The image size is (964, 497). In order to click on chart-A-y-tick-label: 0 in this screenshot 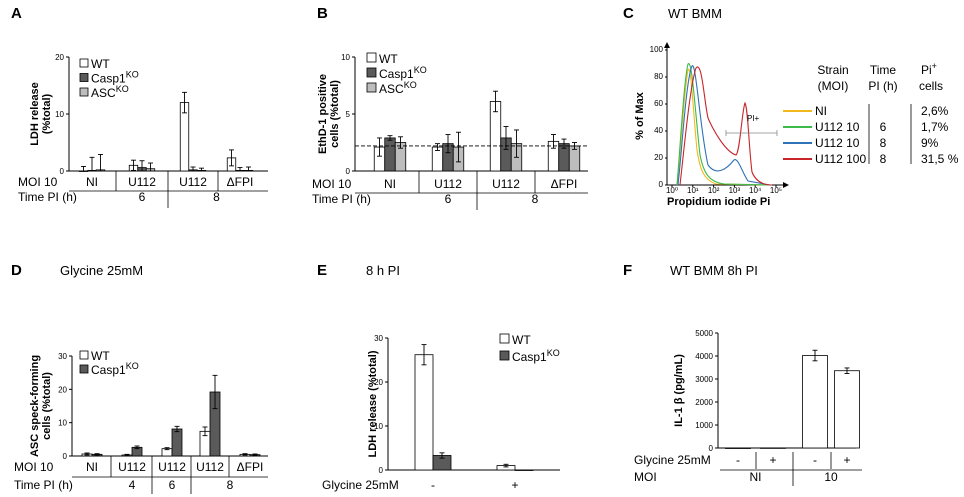, I will do `click(62, 171)`.